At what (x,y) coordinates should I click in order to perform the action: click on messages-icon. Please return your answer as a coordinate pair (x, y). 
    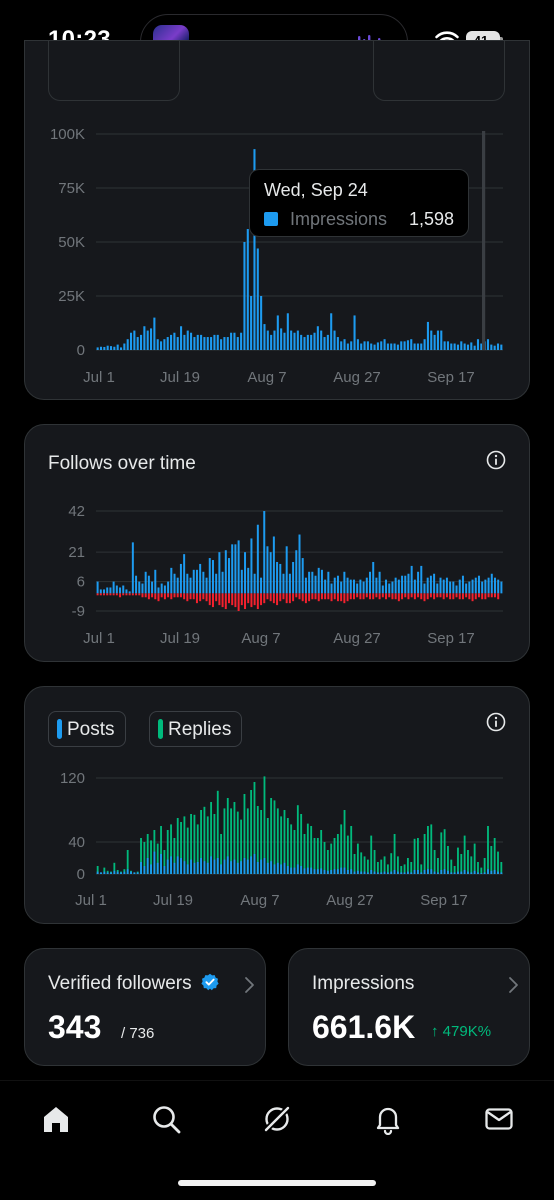
    Looking at the image, I should click on (499, 1119).